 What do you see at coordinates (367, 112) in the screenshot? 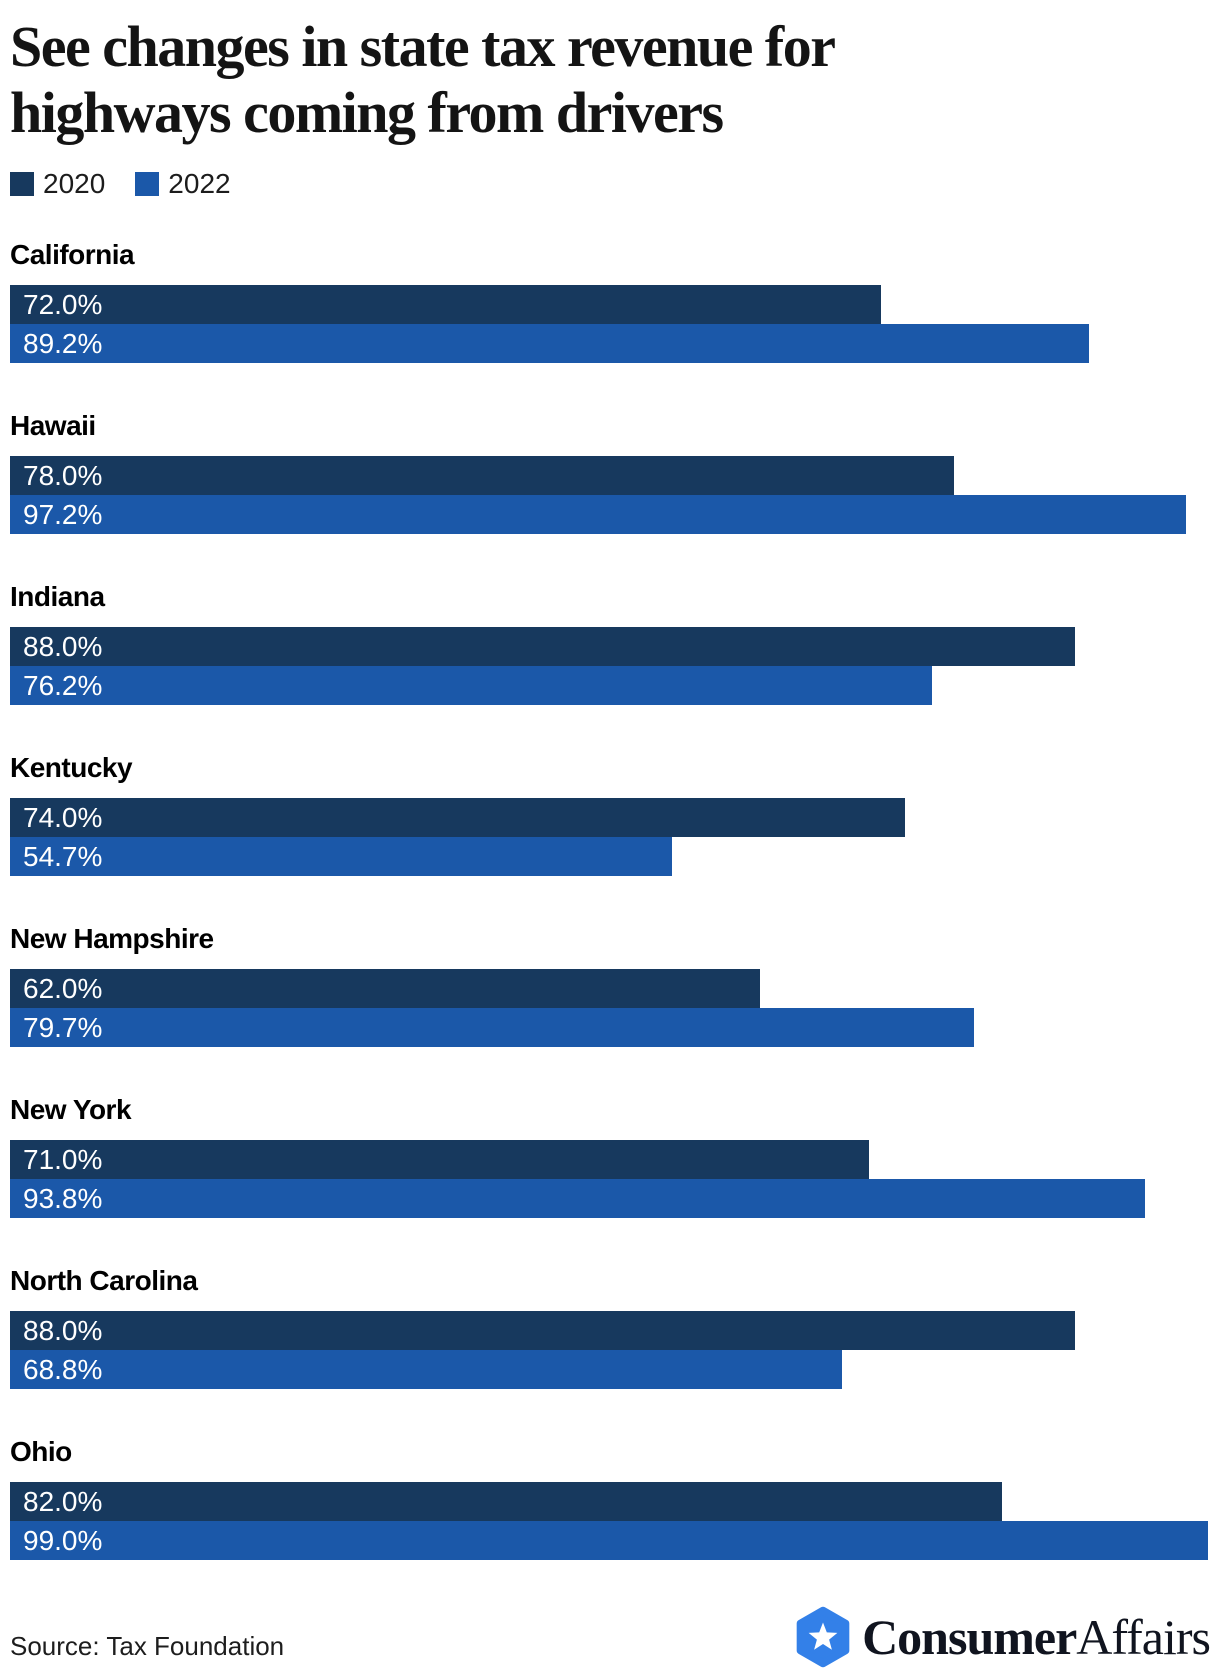
I see `chart-title-line-2: highways coming from drivers` at bounding box center [367, 112].